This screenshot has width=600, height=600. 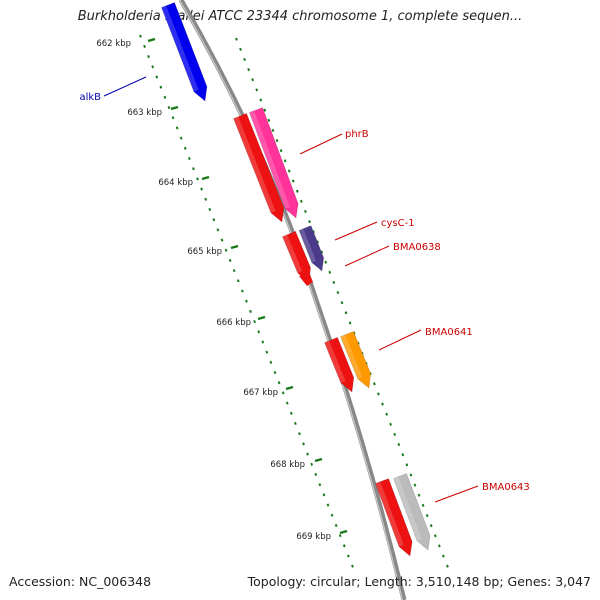 What do you see at coordinates (306, 279) in the screenshot?
I see `gene-BMA0638` at bounding box center [306, 279].